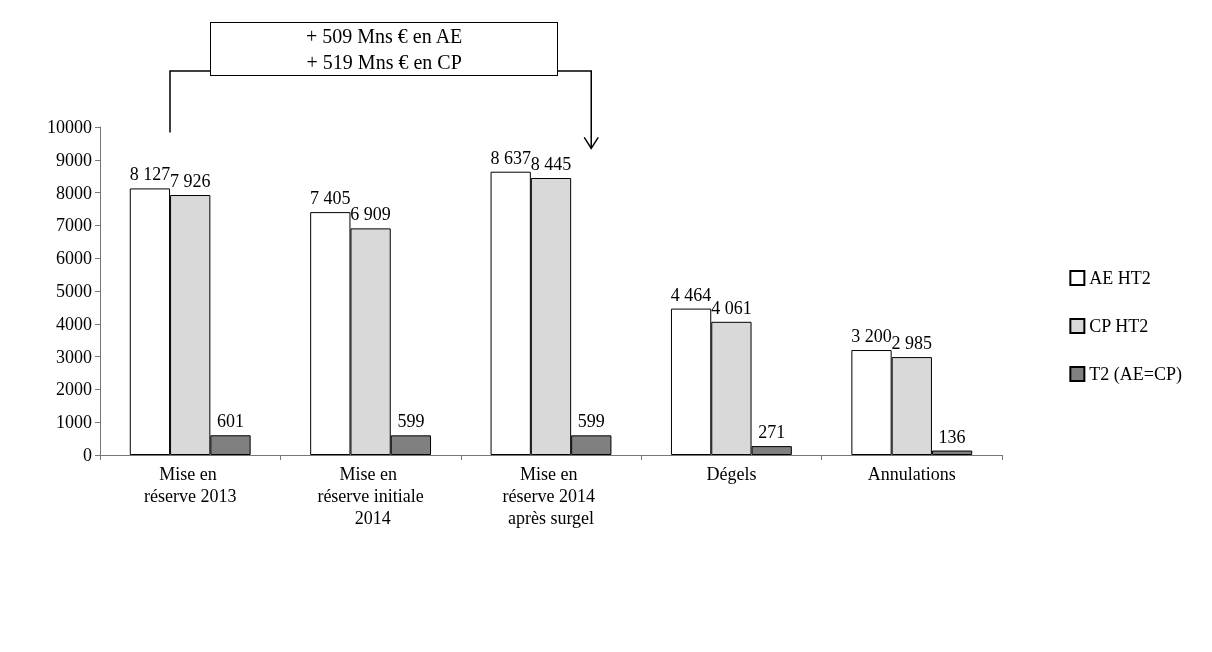 This screenshot has width=1212, height=652. I want to click on x-tick-label: Dégels, so click(731, 474).